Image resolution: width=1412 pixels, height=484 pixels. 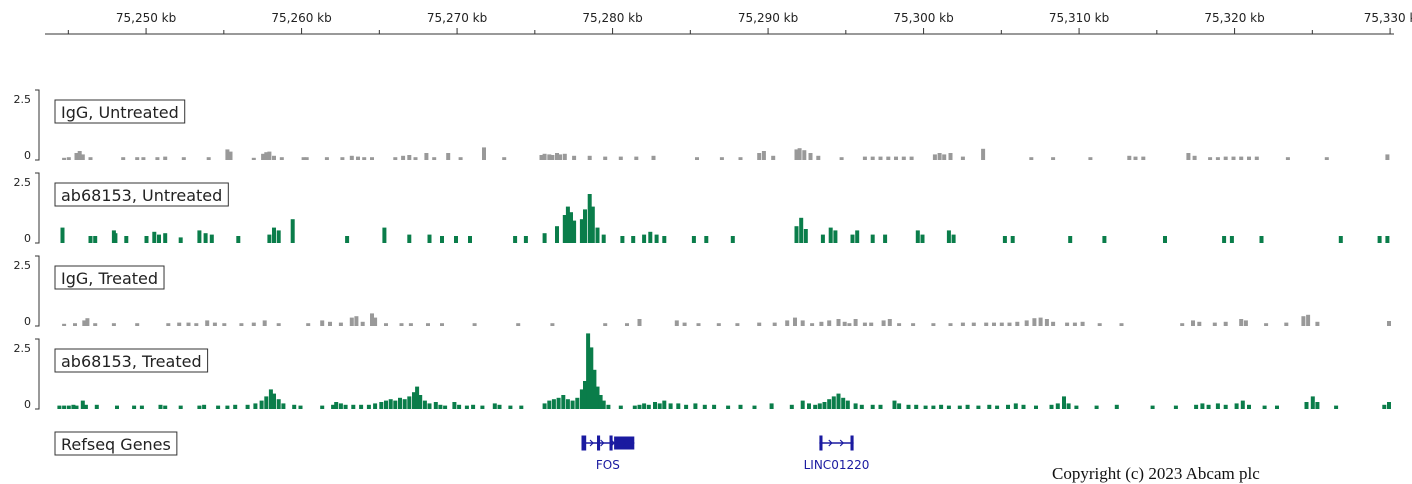 What do you see at coordinates (830, 443) in the screenshot?
I see `strand-arrow` at bounding box center [830, 443].